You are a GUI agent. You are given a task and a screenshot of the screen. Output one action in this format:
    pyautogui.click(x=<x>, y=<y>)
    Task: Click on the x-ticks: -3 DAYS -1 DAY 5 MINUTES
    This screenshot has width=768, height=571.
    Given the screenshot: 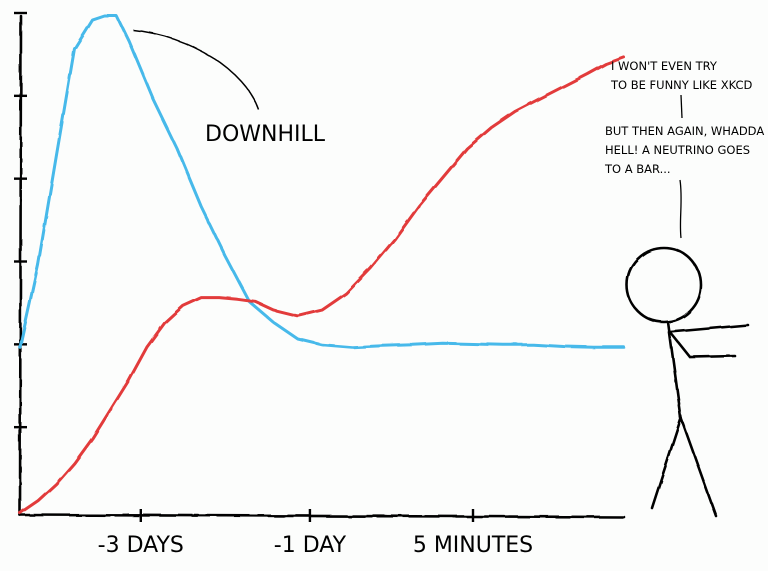 What is the action you would take?
    pyautogui.click(x=315, y=533)
    